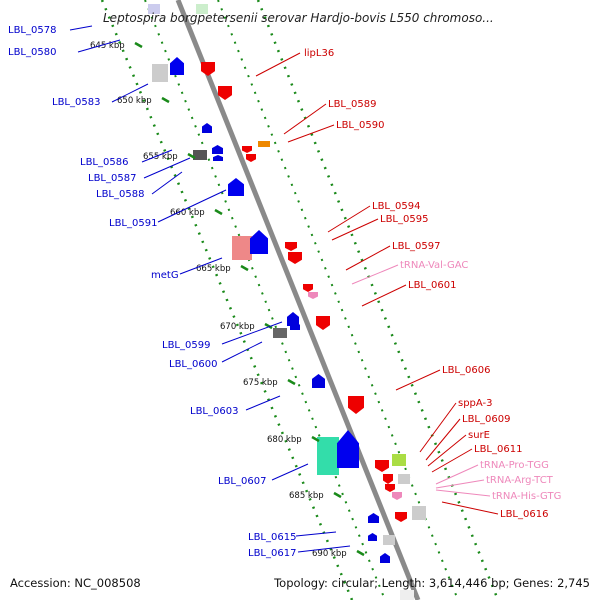 Image resolution: width=600 pixels, height=600 pixels. Describe the element at coordinates (64, 48) in the screenshot. I see `feature-label-left: LBL_0580` at that location.